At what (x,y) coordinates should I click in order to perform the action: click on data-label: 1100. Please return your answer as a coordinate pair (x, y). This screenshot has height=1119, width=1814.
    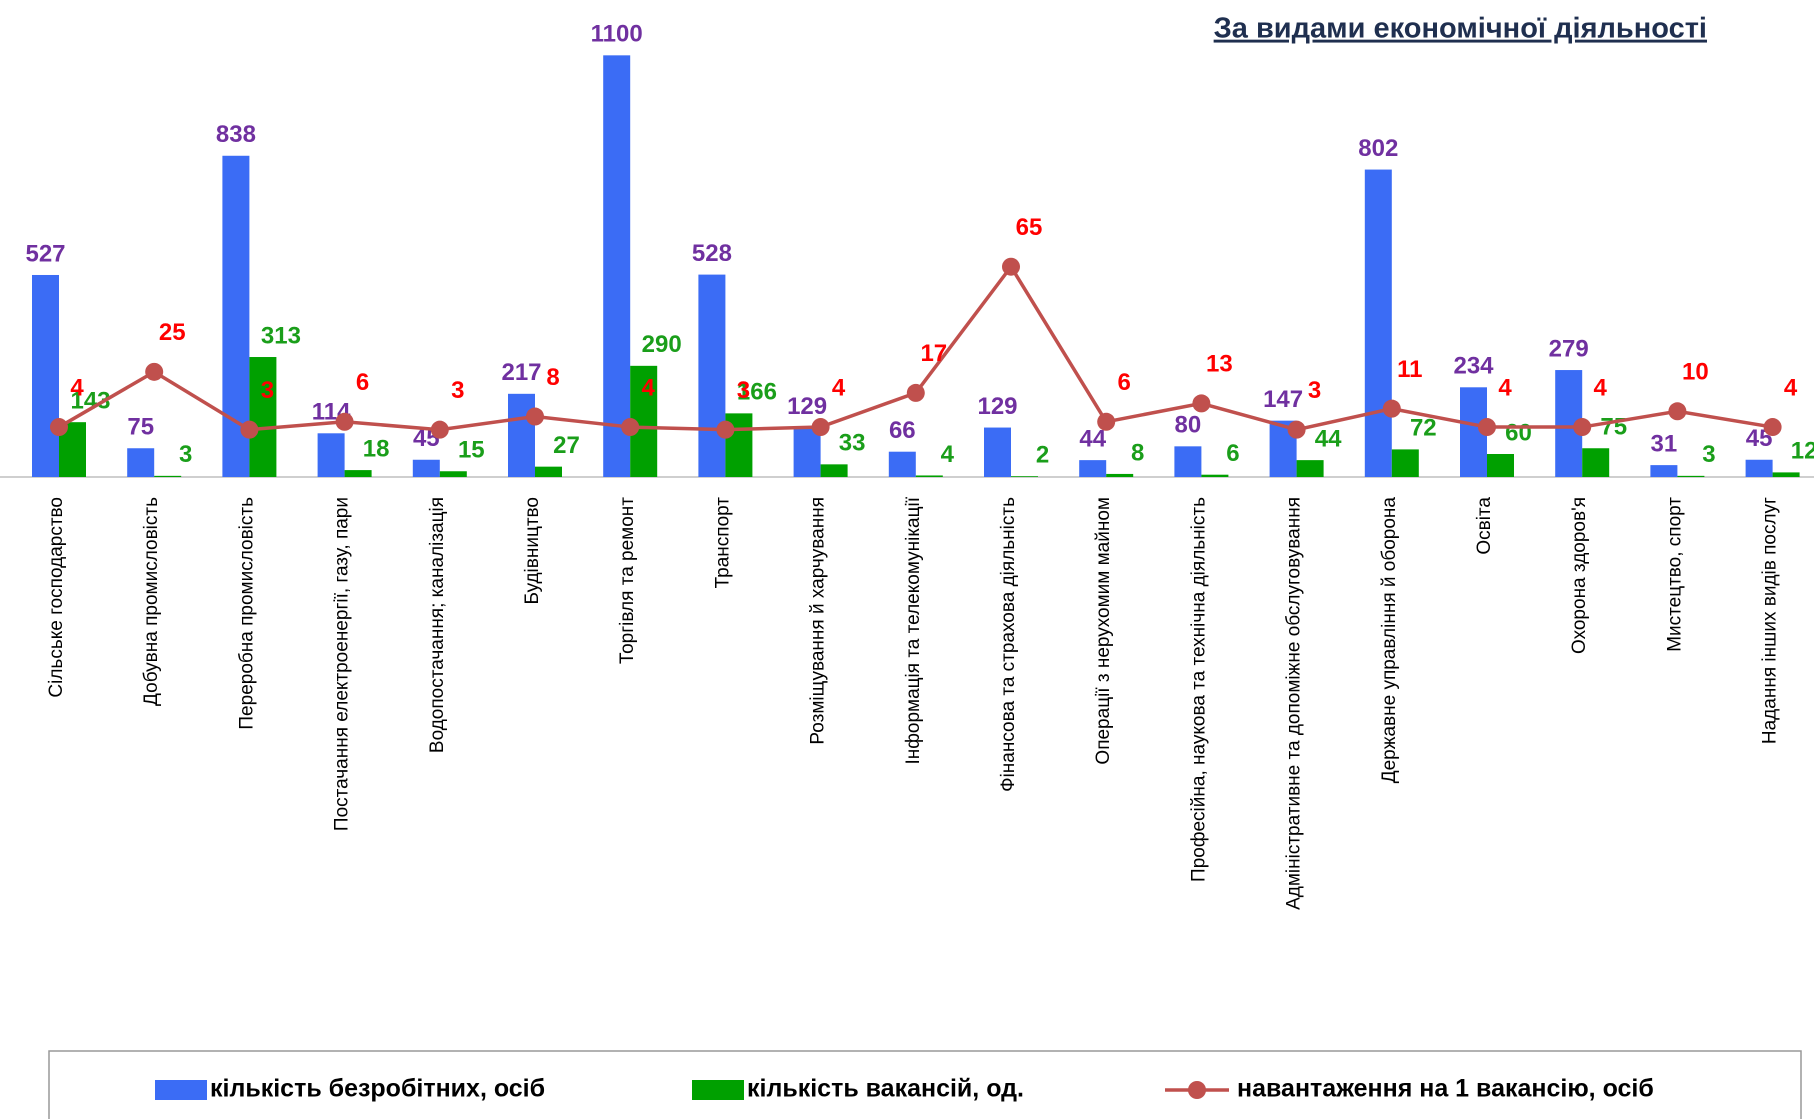
    Looking at the image, I should click on (617, 34).